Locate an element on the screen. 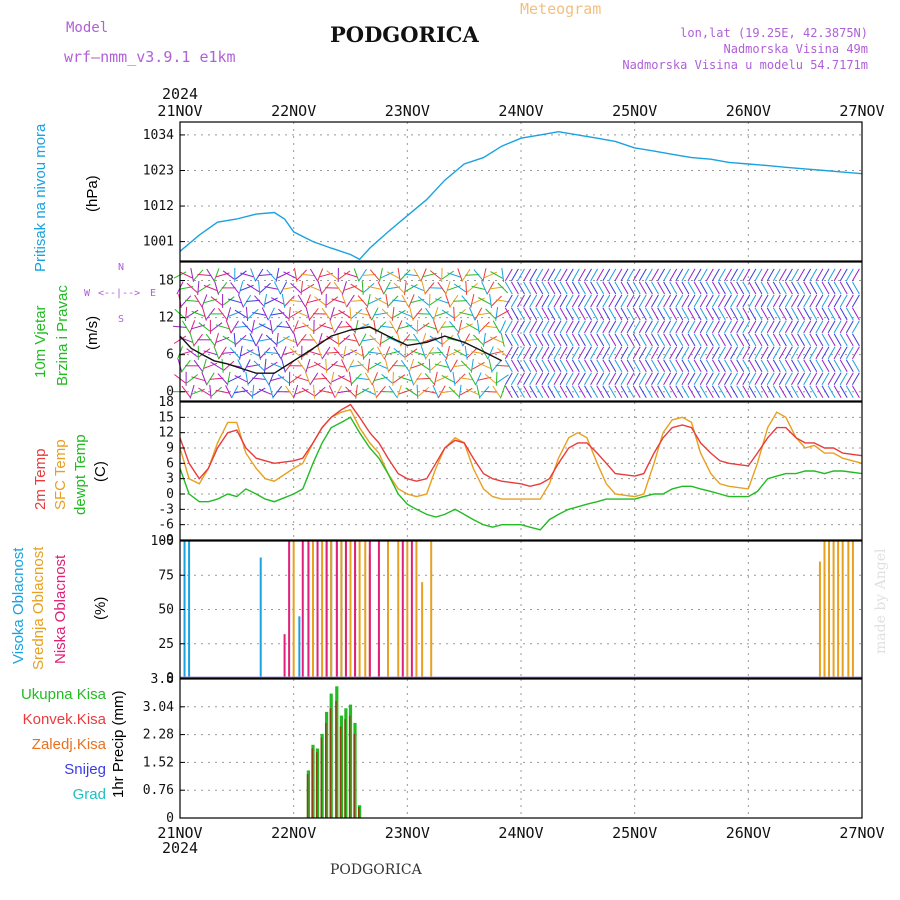  y-tick-label: 1001 is located at coordinates (158, 242).